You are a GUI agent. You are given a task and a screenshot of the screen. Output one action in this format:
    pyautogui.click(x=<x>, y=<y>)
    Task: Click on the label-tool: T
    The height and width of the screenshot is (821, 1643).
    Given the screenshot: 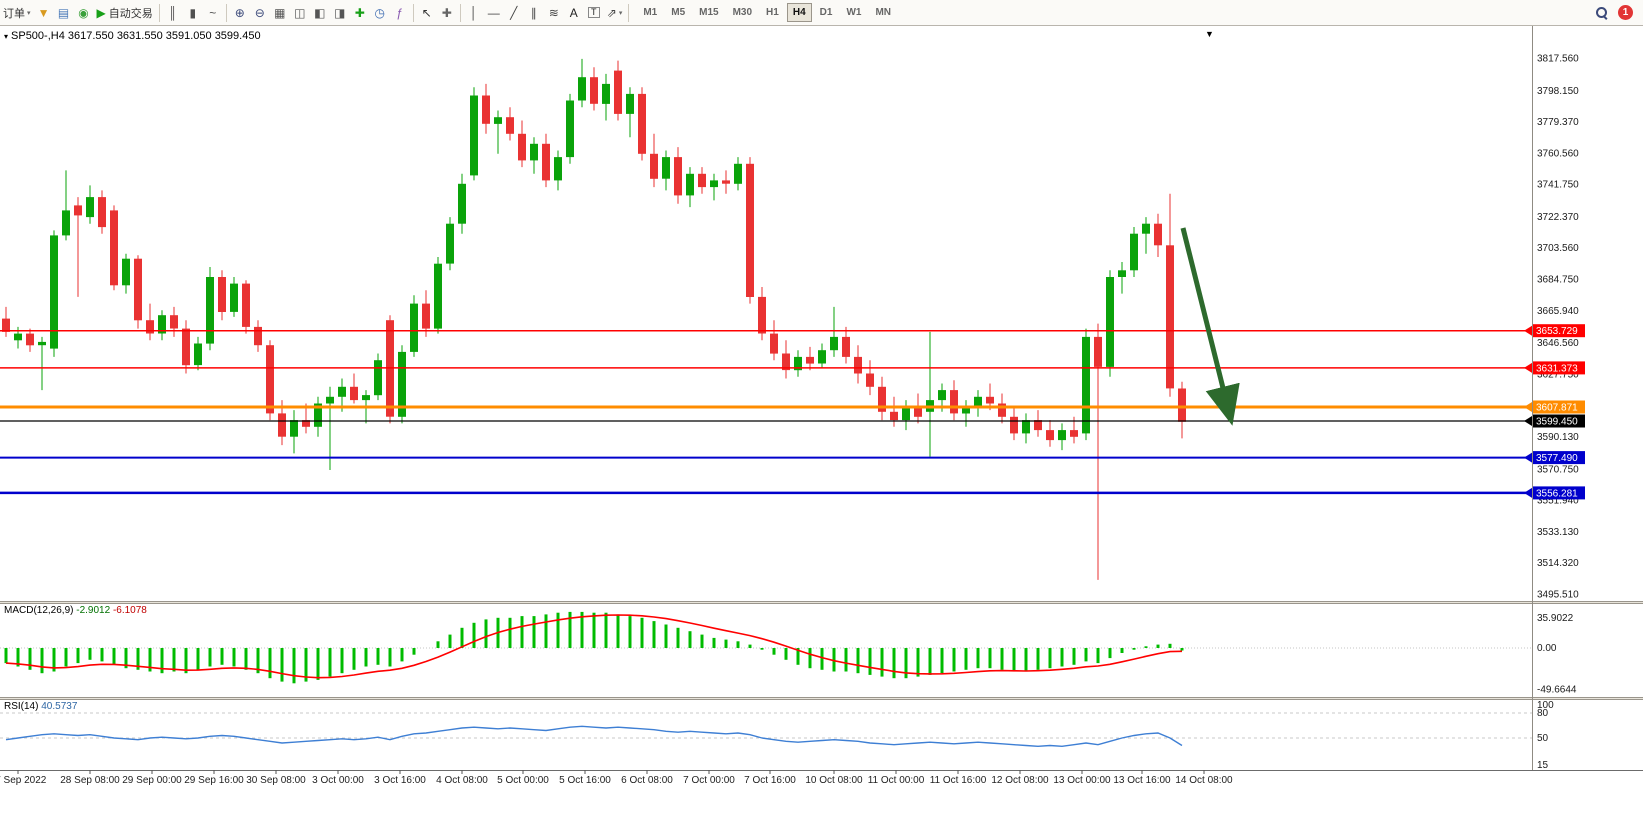 What is the action you would take?
    pyautogui.click(x=594, y=13)
    